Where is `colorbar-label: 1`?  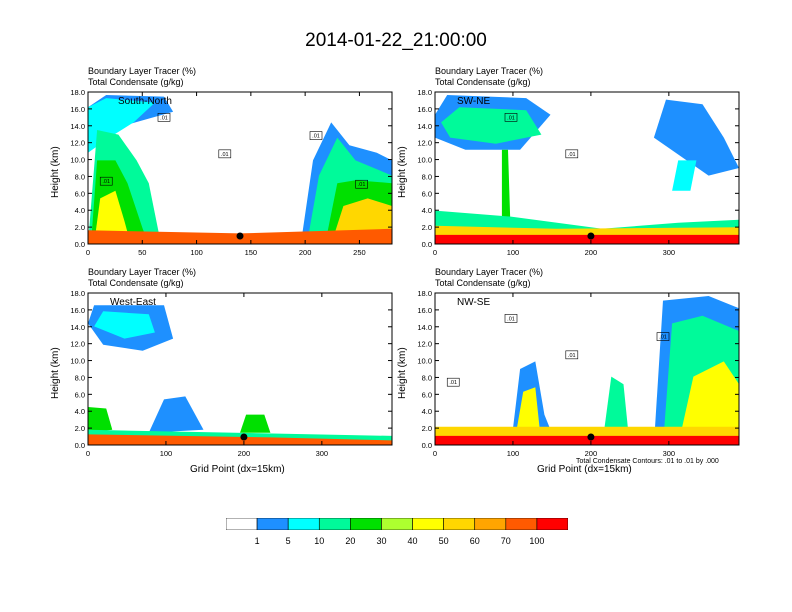
colorbar-label: 1 is located at coordinates (257, 541).